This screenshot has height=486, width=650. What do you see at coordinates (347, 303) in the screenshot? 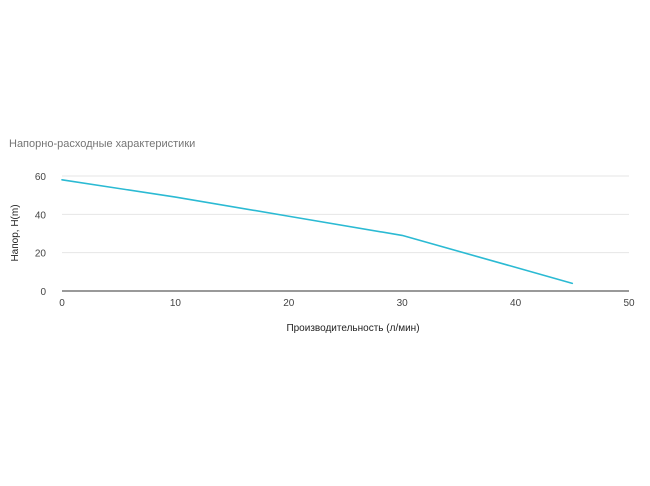
I see `x-tick-labels: 0 10 20 30 40 50` at bounding box center [347, 303].